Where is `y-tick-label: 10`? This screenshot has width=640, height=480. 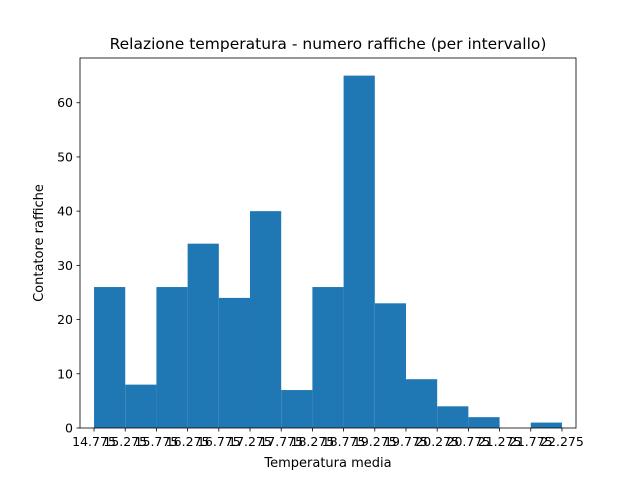
y-tick-label: 10 is located at coordinates (65, 373).